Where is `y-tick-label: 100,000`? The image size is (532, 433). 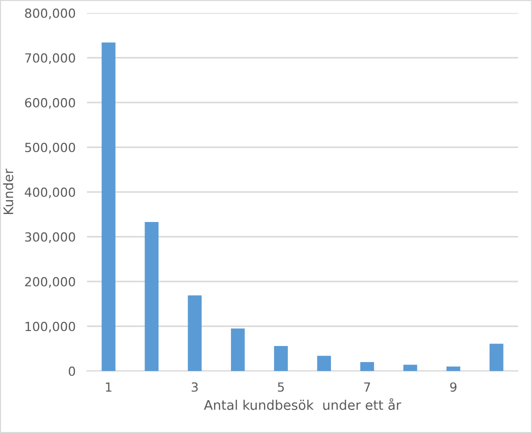 y-tick-label: 100,000 is located at coordinates (51, 327).